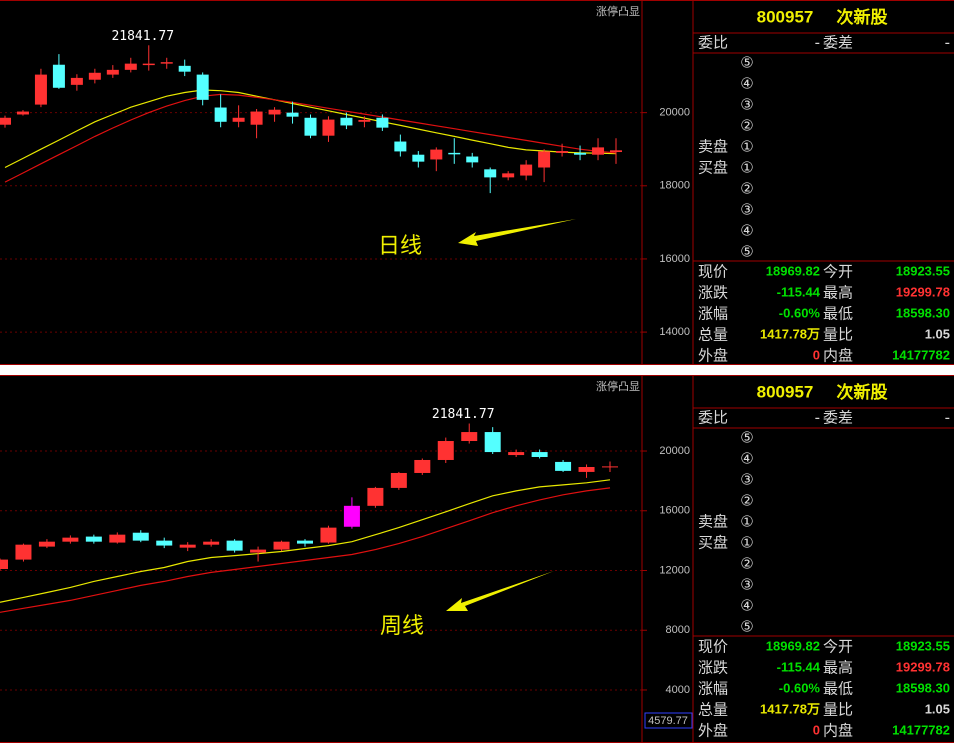  Describe the element at coordinates (674, 186) in the screenshot. I see `y-tick-label: 18000` at that location.